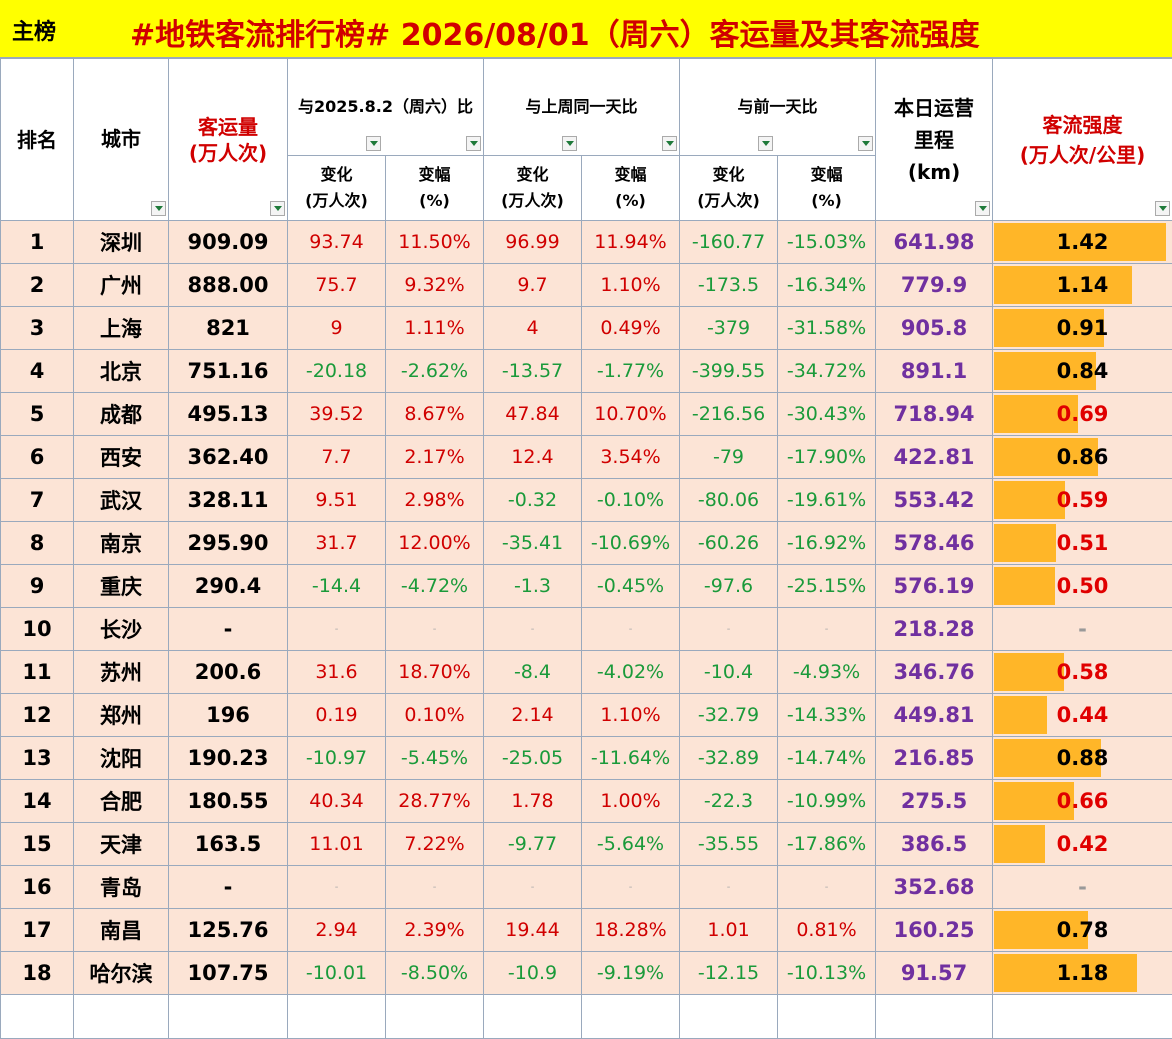 Image resolution: width=1172 pixels, height=1039 pixels. What do you see at coordinates (434, 758) in the screenshot?
I see `cell: -5.45%` at bounding box center [434, 758].